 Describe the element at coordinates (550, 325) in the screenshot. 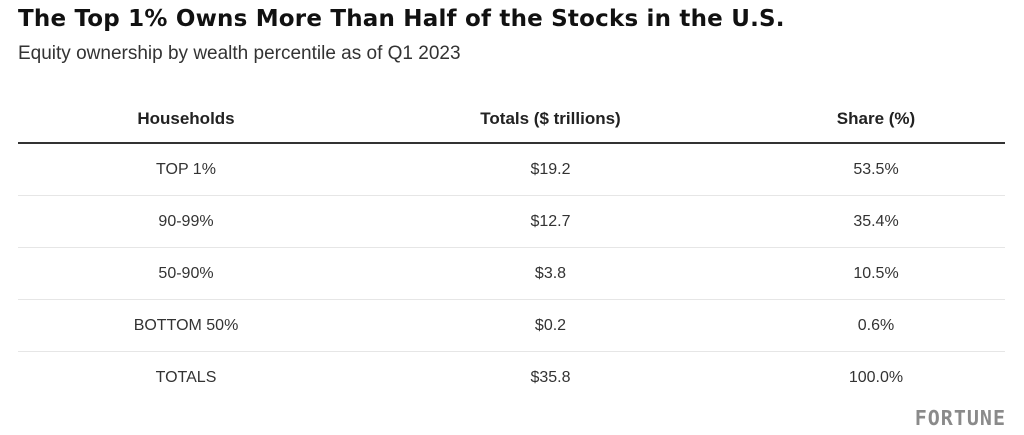

I see `total-cell: $0.2` at that location.